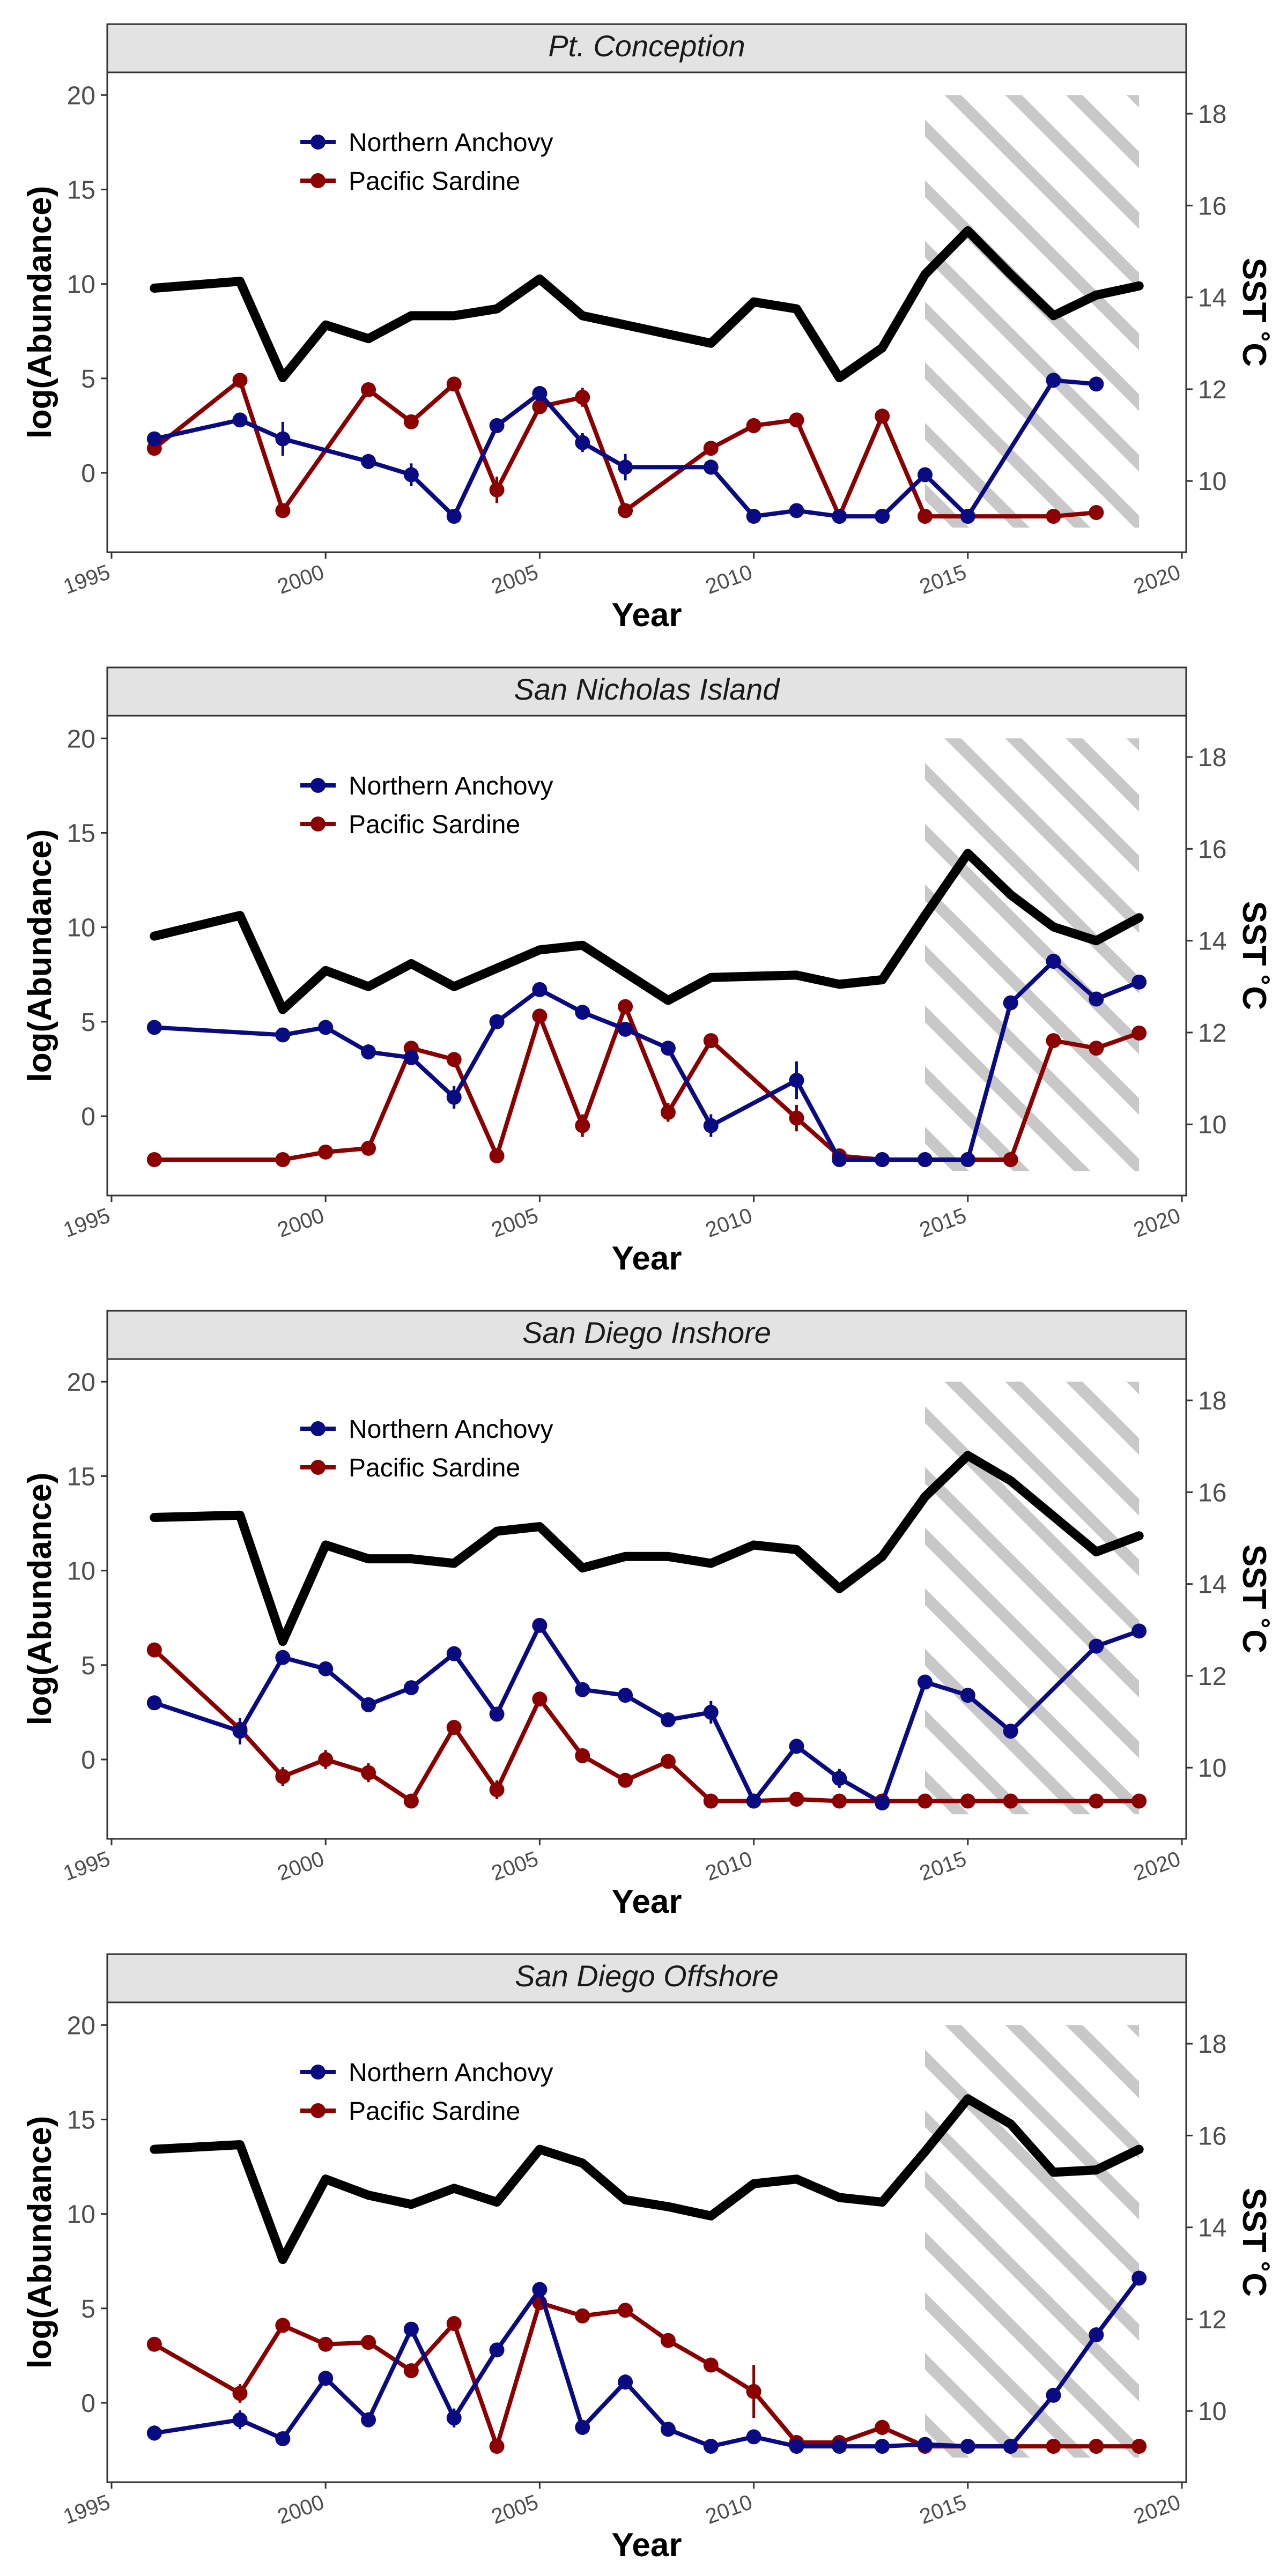  I want to click on panel-title: San Diego Offshore, so click(647, 1976).